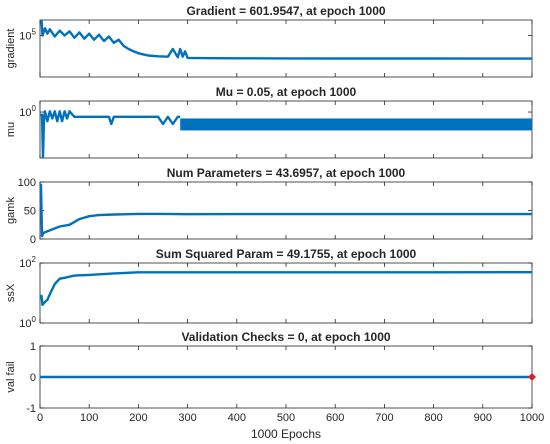  Describe the element at coordinates (356, 124) in the screenshot. I see `oscillation-band` at that location.